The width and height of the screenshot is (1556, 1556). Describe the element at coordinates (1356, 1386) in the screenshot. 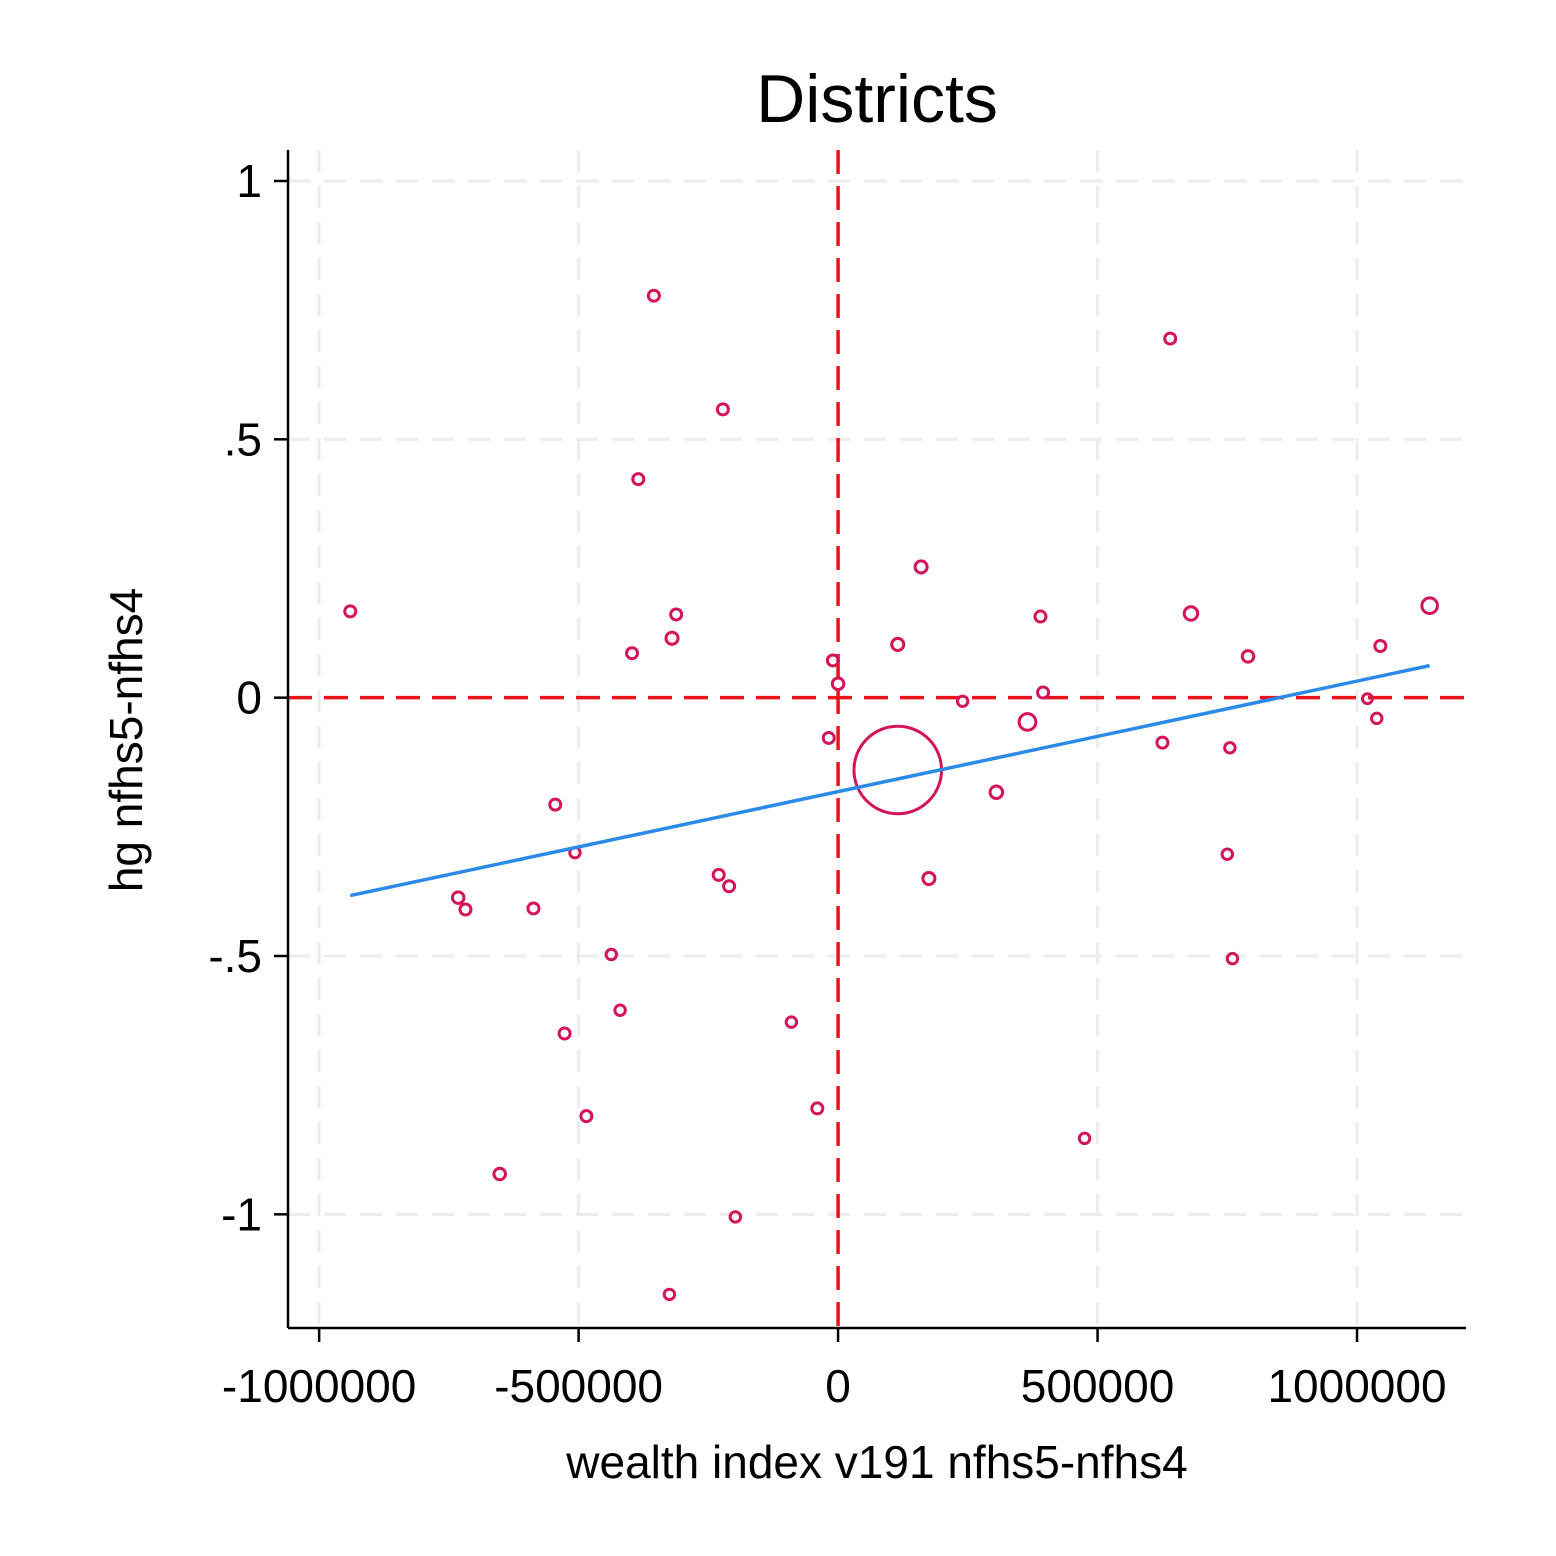

I see `x-tick-label: 1000000` at that location.